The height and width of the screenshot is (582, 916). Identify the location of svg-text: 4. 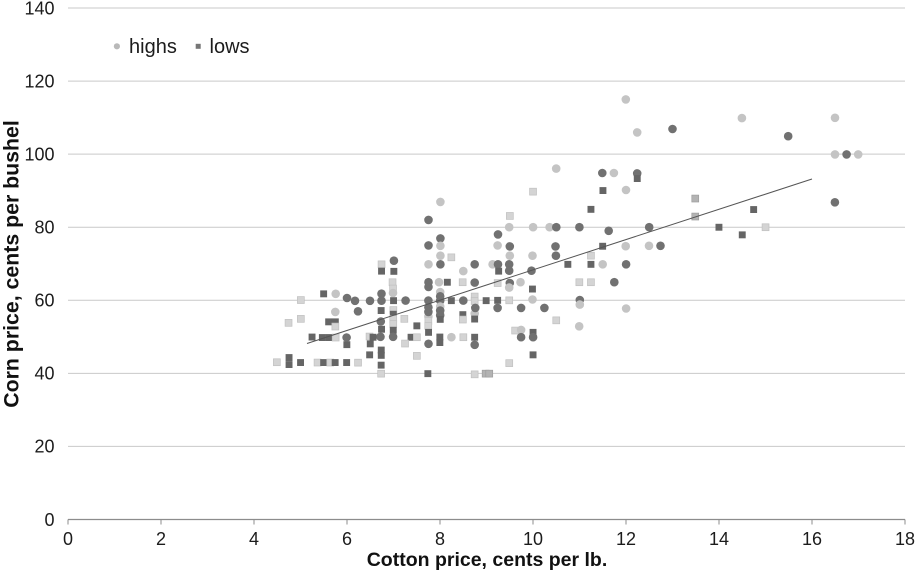
(254, 539).